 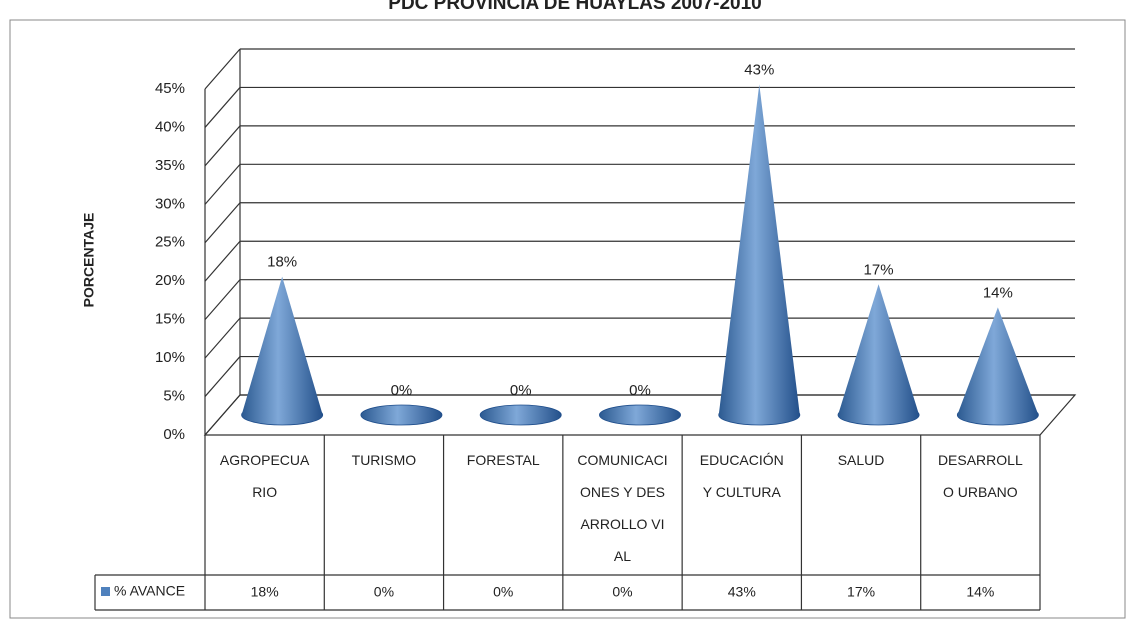 What do you see at coordinates (503, 460) in the screenshot?
I see `category-label: FORESTAL` at bounding box center [503, 460].